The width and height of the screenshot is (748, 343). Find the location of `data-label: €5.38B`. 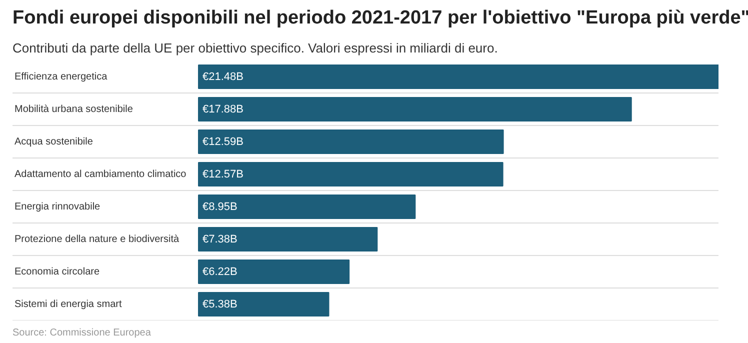

data-label: €5.38B is located at coordinates (220, 304).